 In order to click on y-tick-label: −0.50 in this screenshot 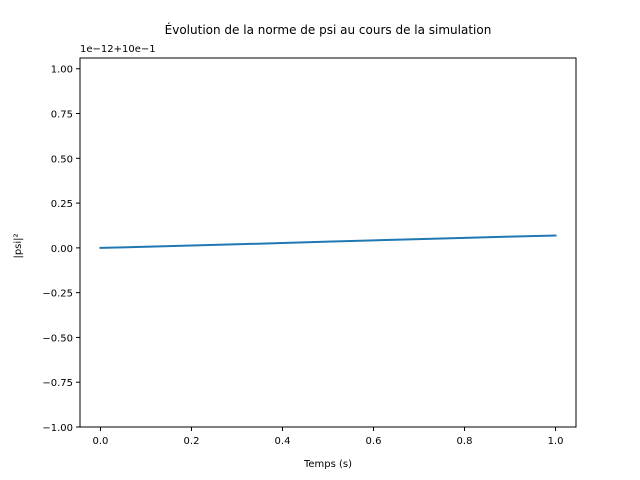, I will do `click(57, 338)`.